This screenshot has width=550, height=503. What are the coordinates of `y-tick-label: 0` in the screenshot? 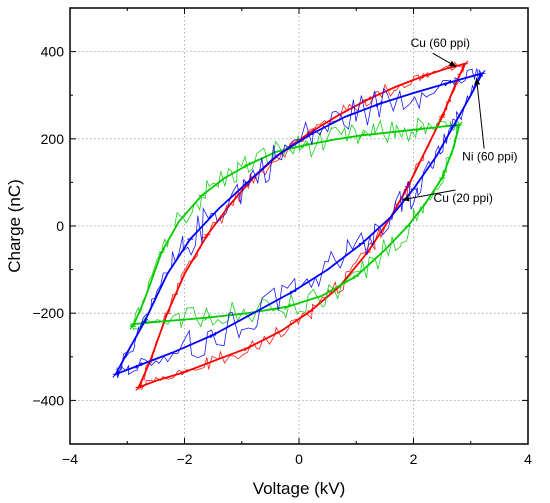 It's located at (60, 226).